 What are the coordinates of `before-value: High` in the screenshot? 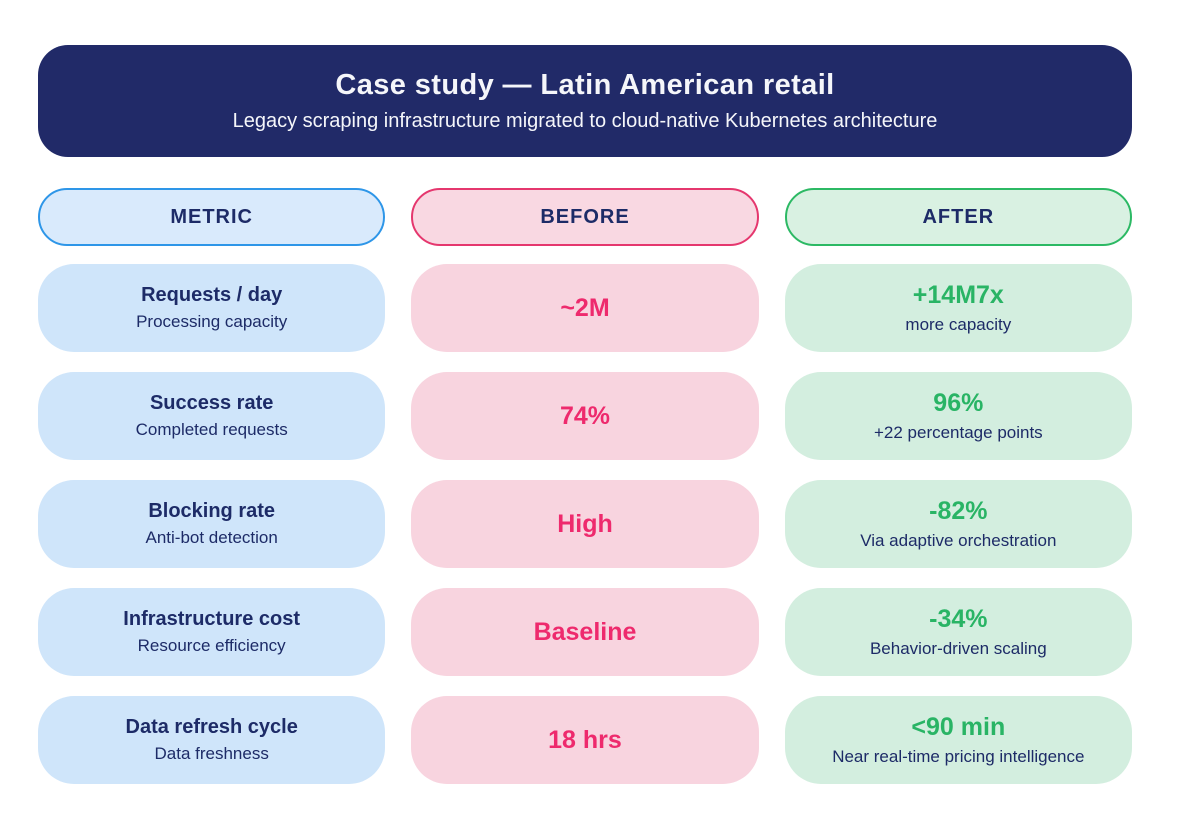 It's located at (585, 523).